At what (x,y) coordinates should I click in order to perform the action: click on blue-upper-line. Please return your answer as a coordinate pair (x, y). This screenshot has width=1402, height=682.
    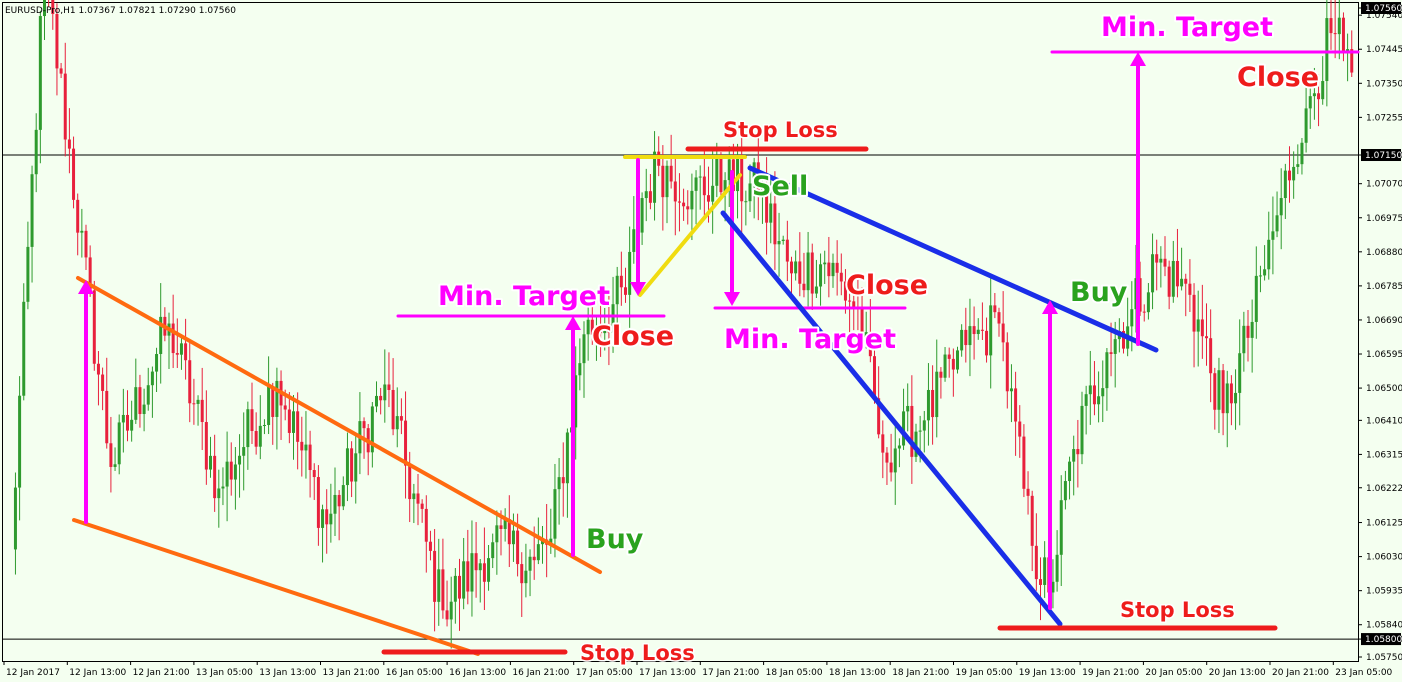
    Looking at the image, I should click on (953, 259).